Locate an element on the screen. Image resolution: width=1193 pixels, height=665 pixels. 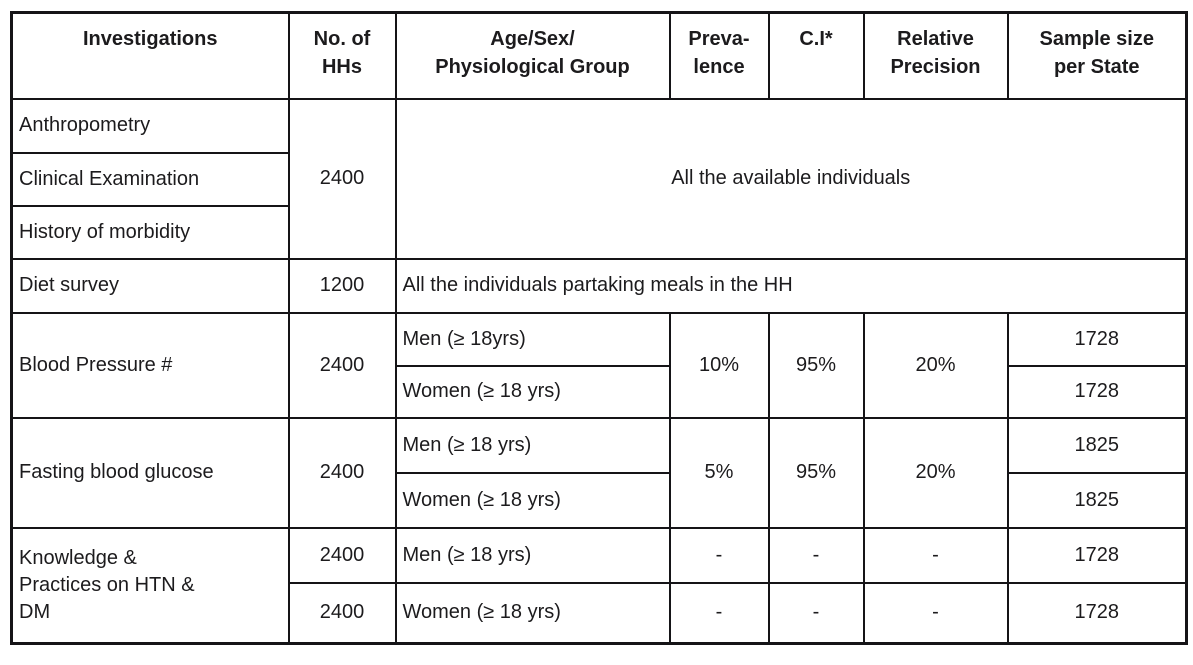
cell-investigation-history-of-morbidity: History of morbidity is located at coordinates (150, 232).